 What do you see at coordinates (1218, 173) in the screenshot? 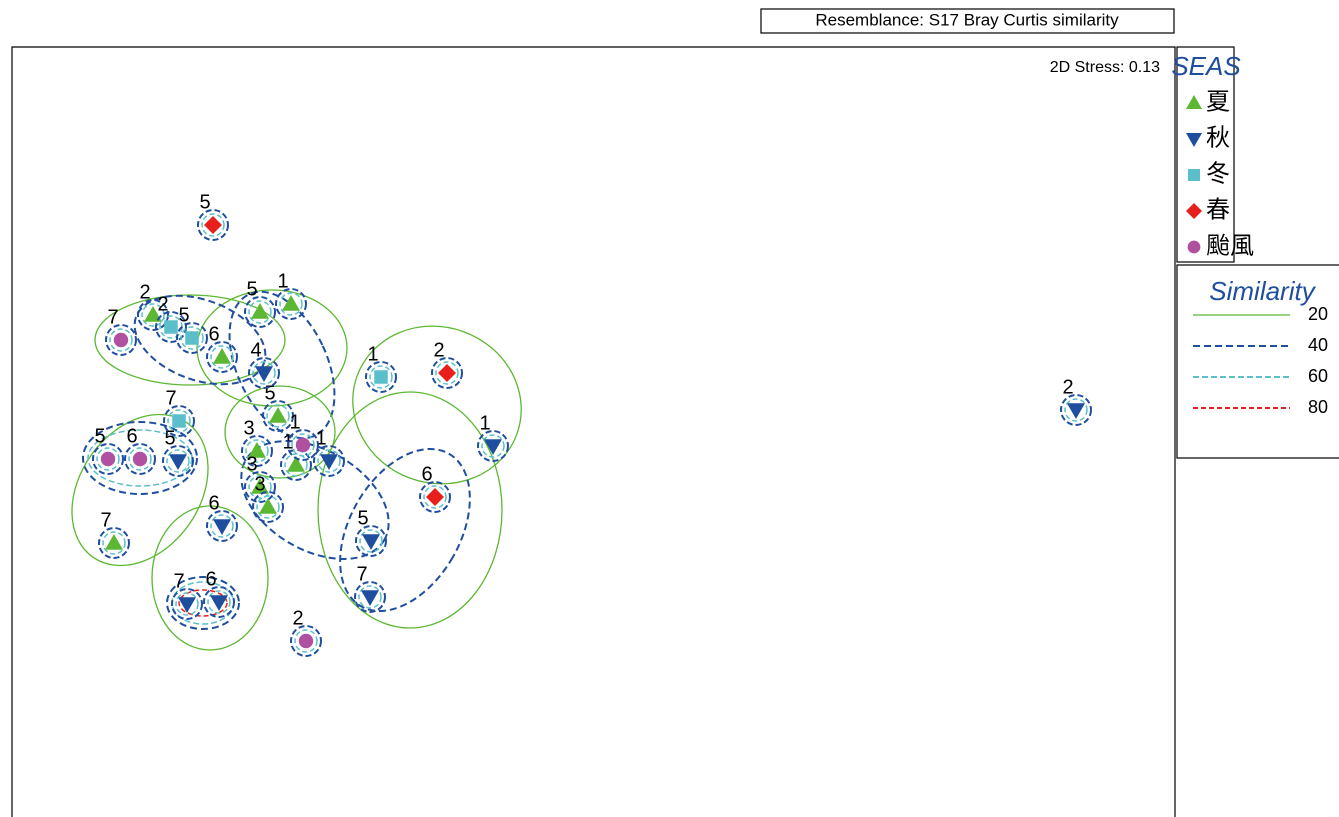
I see `legend-label: 冬` at bounding box center [1218, 173].